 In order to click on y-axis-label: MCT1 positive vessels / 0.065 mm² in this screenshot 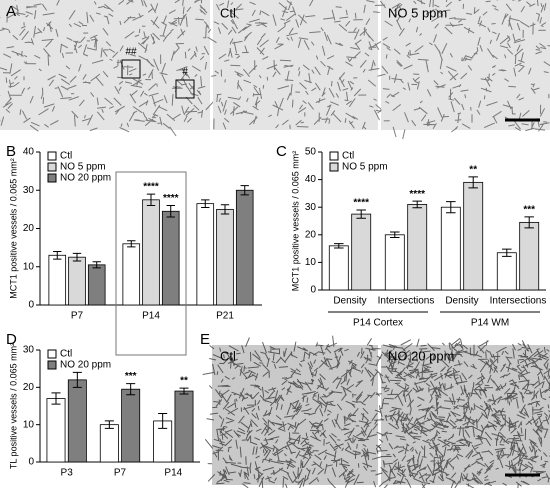, I will do `click(13, 228)`.